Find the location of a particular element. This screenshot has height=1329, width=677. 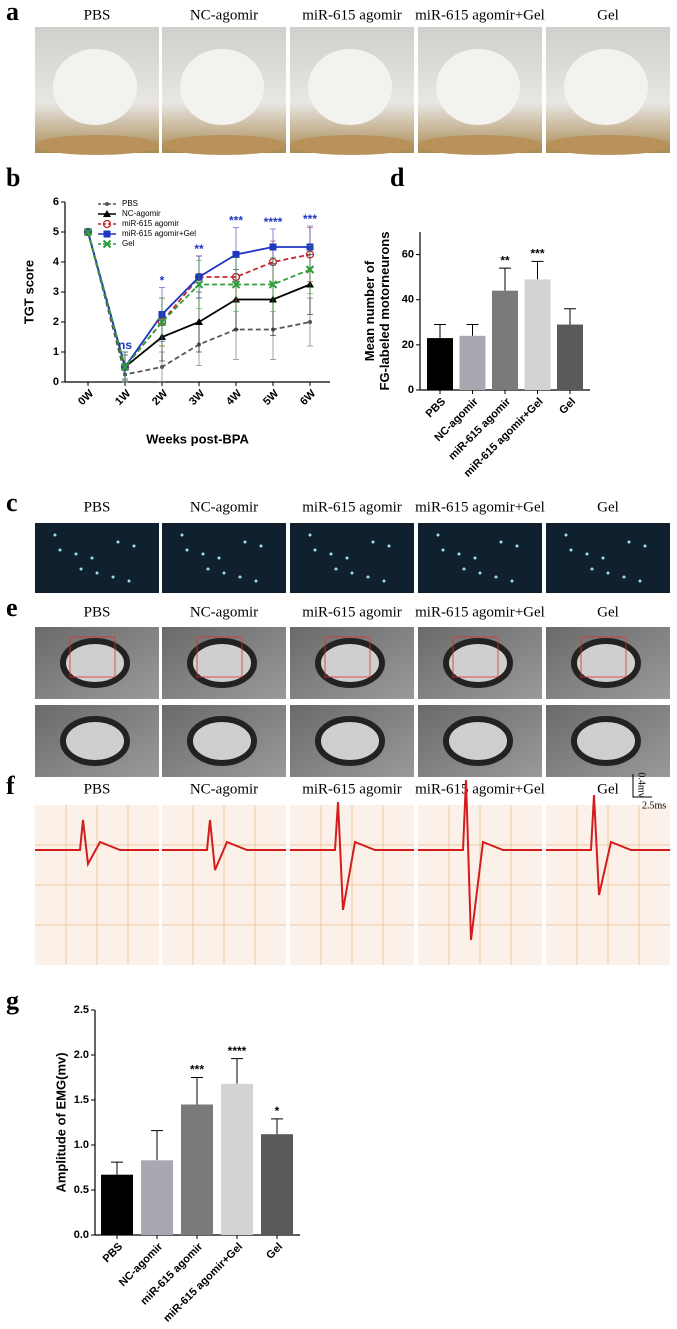

caption: miR-615 agomir is located at coordinates (352, 612).